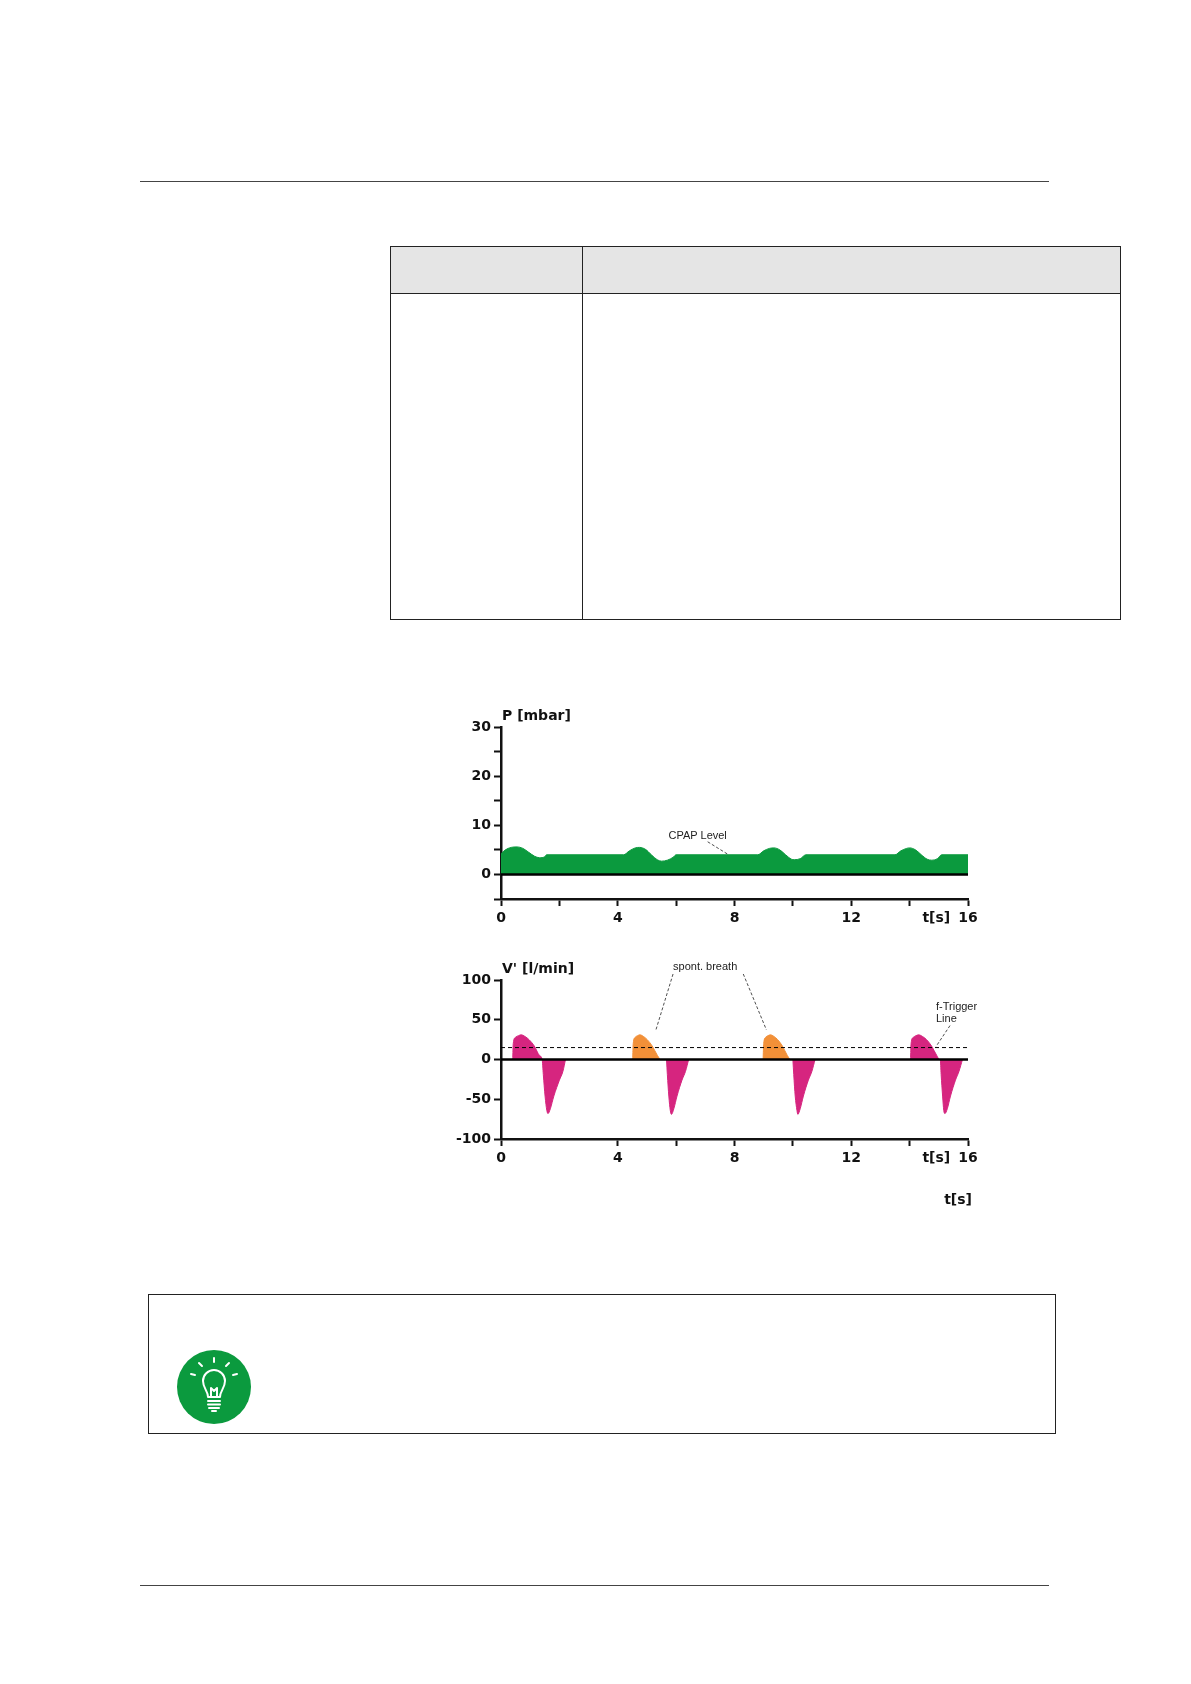 The image size is (1191, 1684). What do you see at coordinates (478, 1097) in the screenshot?
I see `y-tick-label: -50` at bounding box center [478, 1097].